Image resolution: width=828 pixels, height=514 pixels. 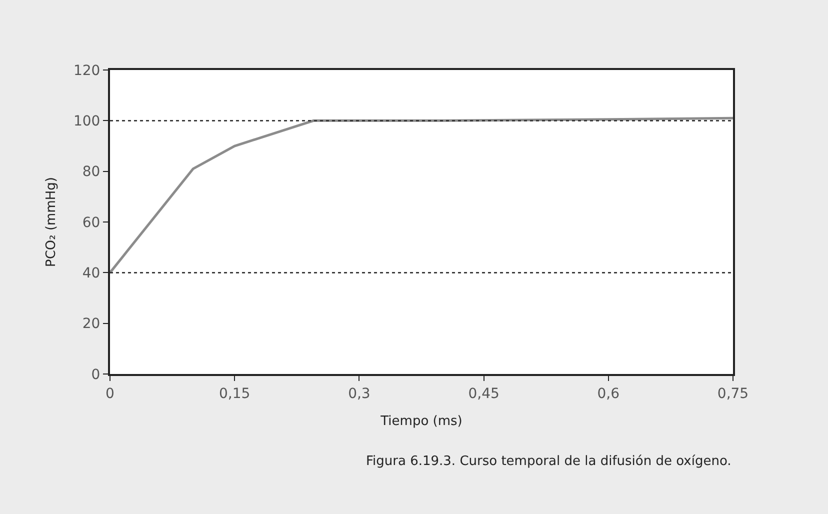 What do you see at coordinates (95, 374) in the screenshot?
I see `y-tick-label: 0` at bounding box center [95, 374].